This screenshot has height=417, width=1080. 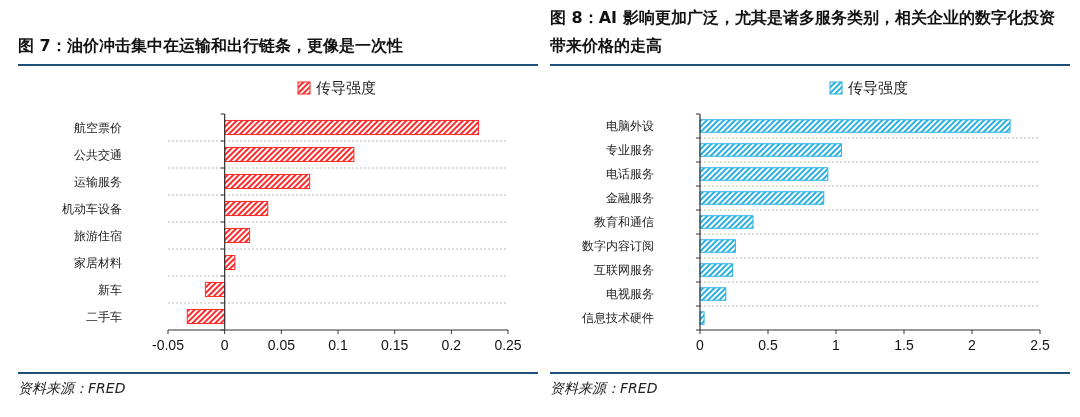 What do you see at coordinates (278, 33) in the screenshot?
I see `chart-title: 图 7：油价冲击集中在运输和出行链条，更像是一次性` at bounding box center [278, 33].